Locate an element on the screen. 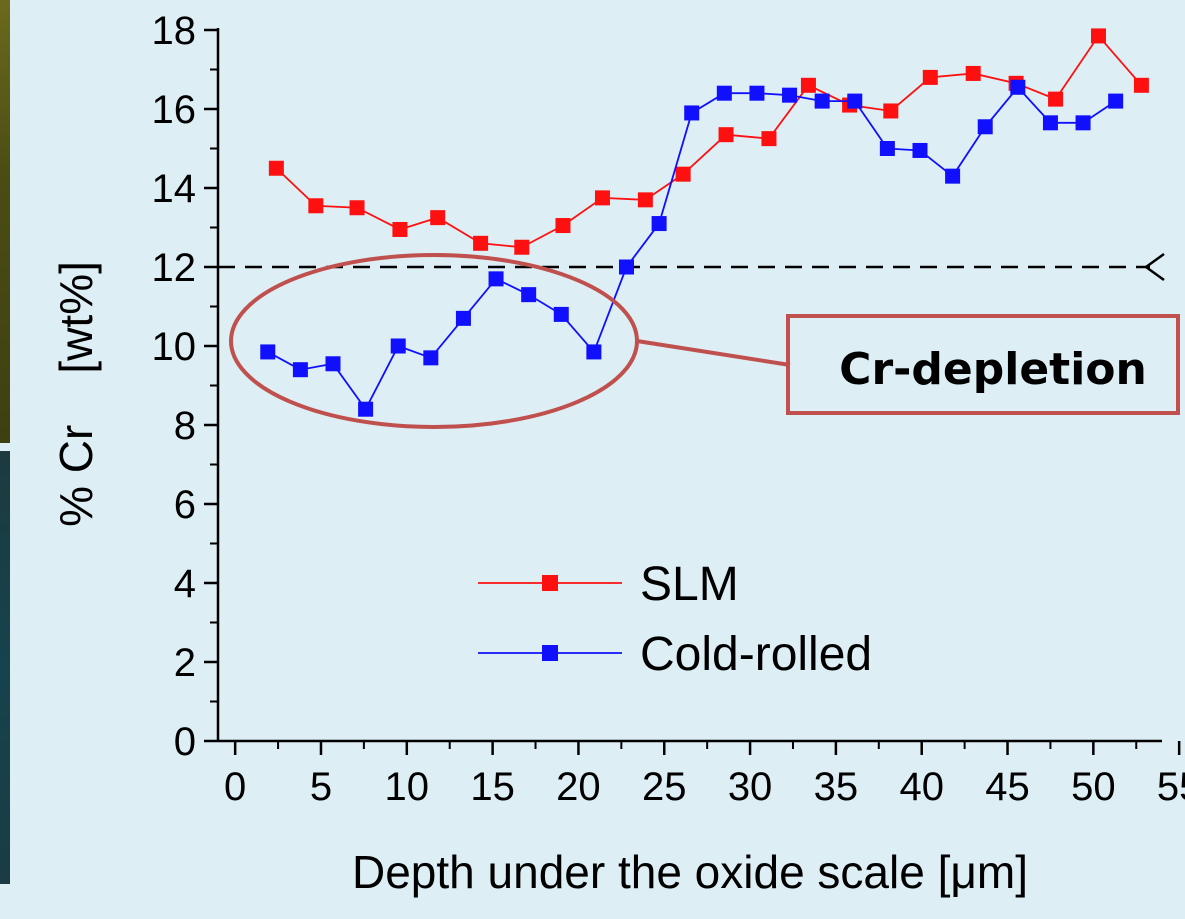  reference-line-arrow is located at coordinates (1154, 267).